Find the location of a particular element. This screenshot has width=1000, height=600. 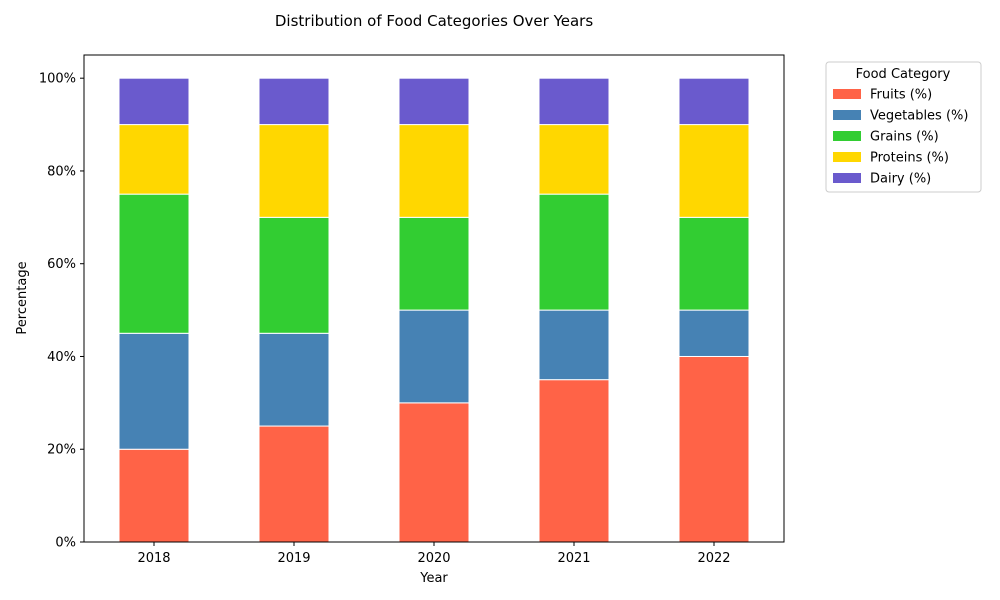

x-axis-title: Year is located at coordinates (433, 578).